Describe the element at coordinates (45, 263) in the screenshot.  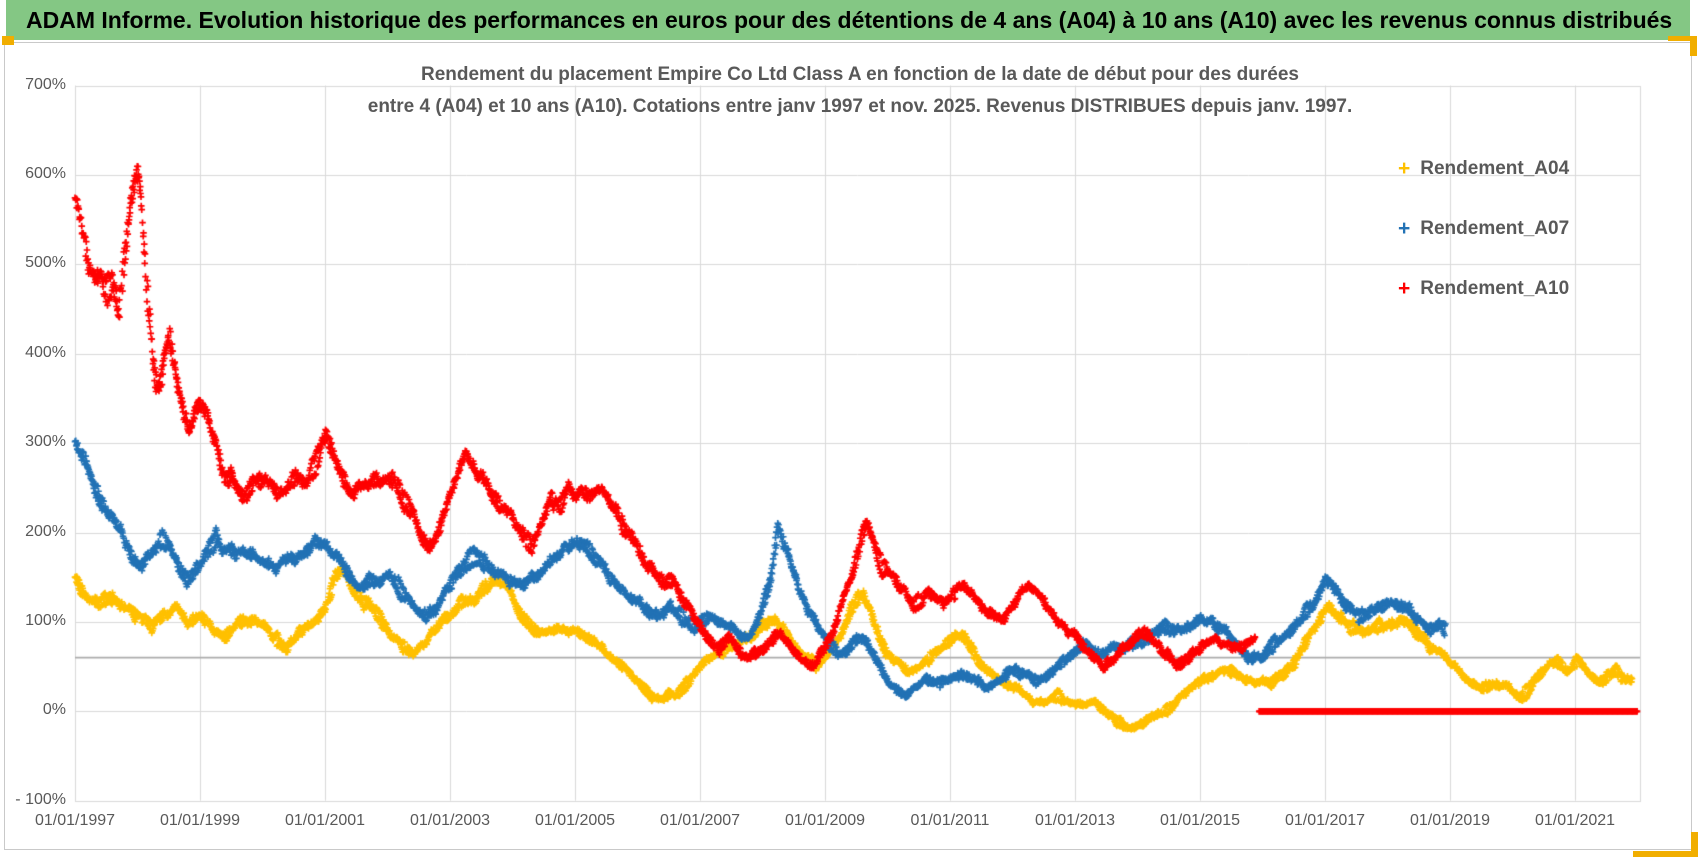
I see `y-tick-label: 500%` at that location.